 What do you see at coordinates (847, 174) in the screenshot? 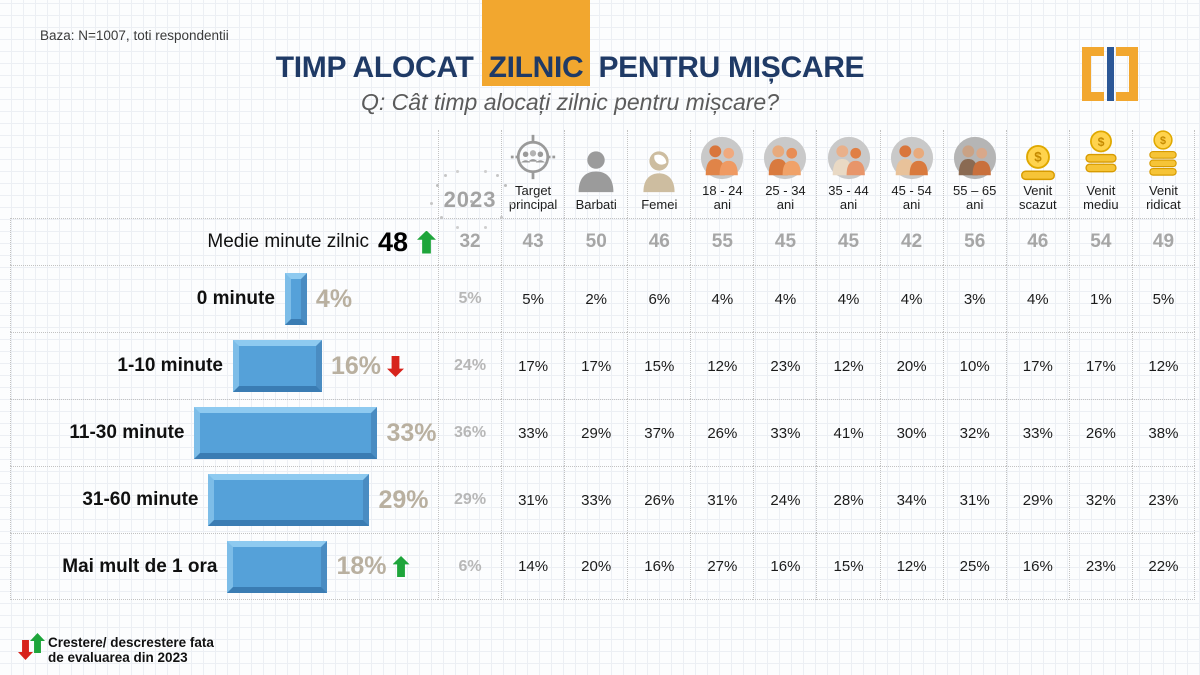
I see `column-header-age-35-44: 35 - 44 ani` at bounding box center [847, 174].